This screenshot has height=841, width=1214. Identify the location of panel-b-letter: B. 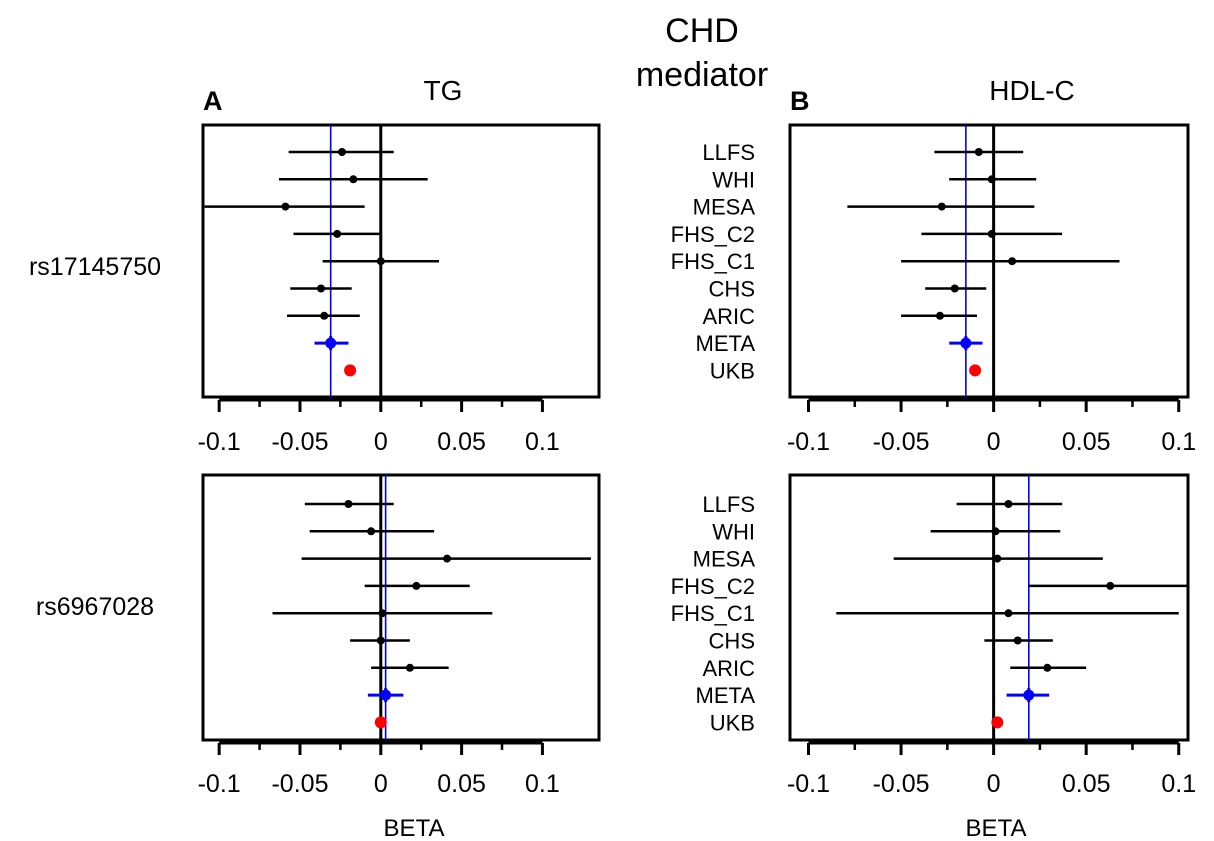
(800, 101).